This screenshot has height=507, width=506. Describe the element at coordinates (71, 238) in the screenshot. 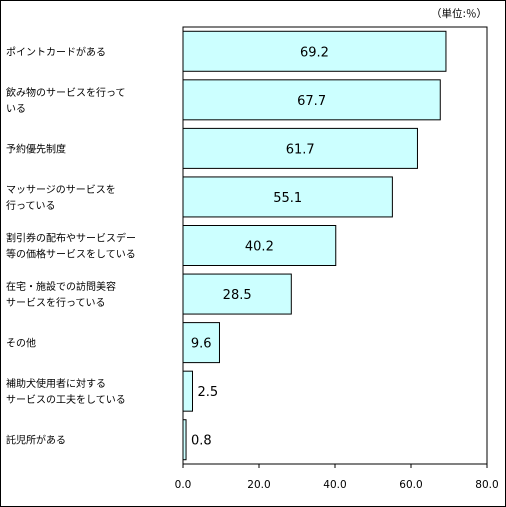

I see `category-label: 割引券の配布やサービスデー` at that location.